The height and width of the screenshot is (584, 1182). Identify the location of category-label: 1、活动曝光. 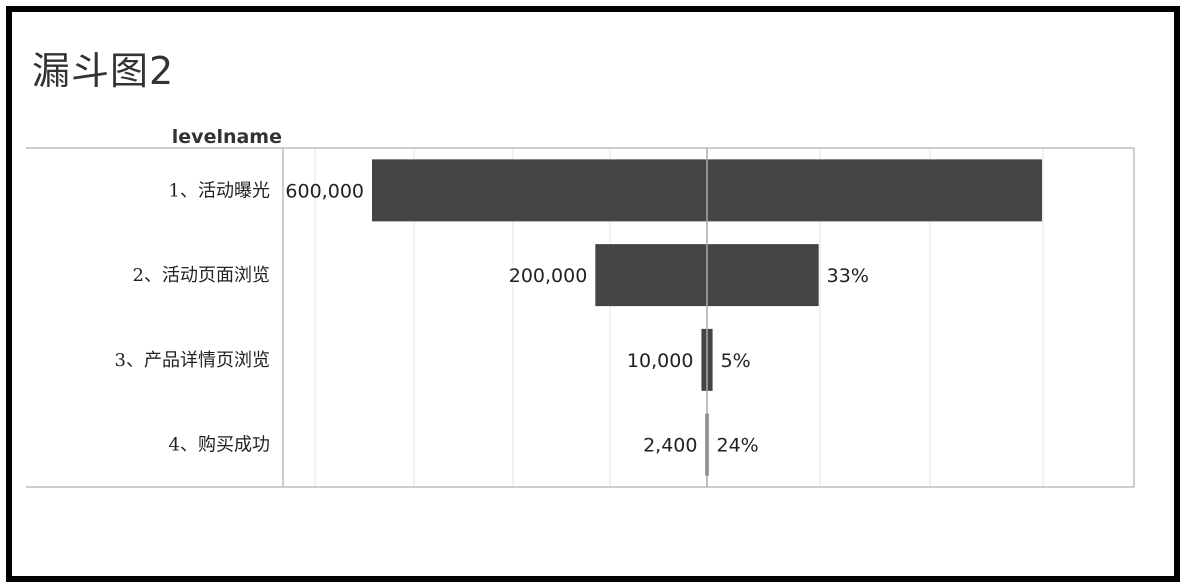
(219, 190).